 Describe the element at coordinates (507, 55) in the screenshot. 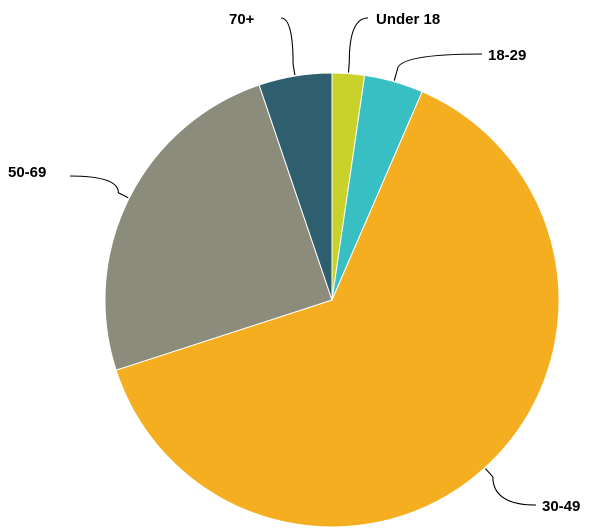

I see `slice-label-18-29: 18-29` at that location.